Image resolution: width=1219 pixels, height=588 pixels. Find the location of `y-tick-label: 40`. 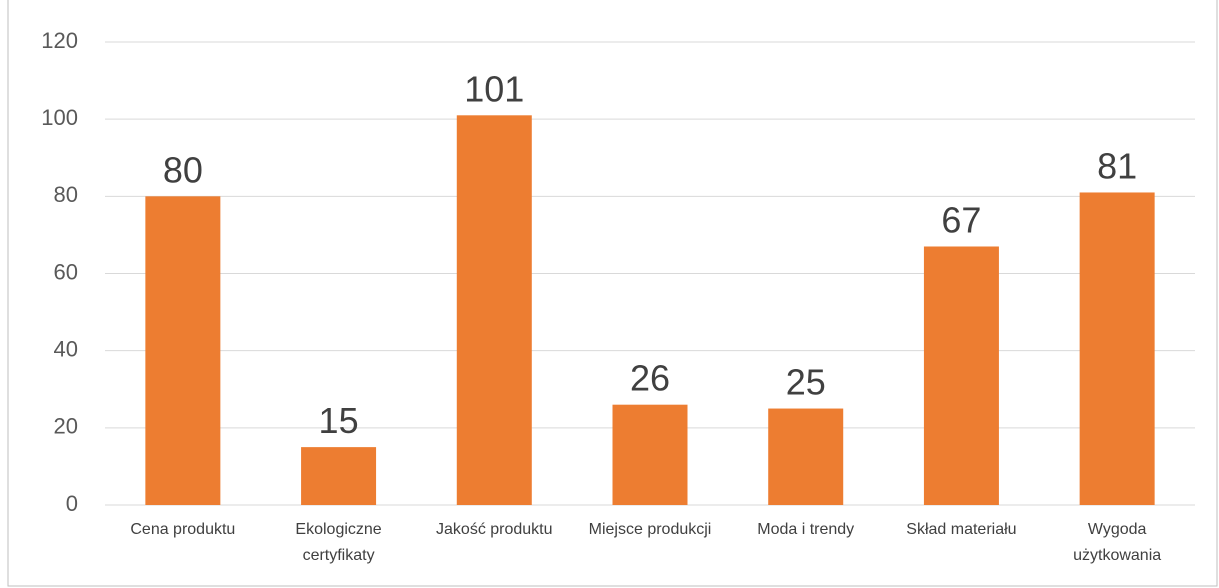

y-tick-label: 40 is located at coordinates (66, 348).